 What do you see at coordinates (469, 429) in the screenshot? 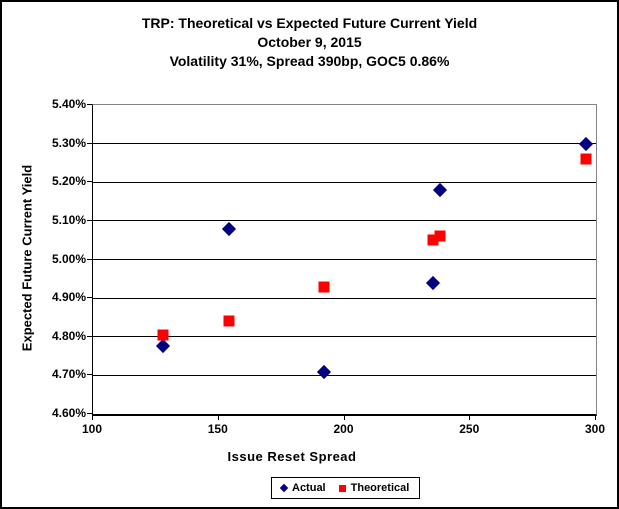
I see `x-tick-label: 250` at bounding box center [469, 429].